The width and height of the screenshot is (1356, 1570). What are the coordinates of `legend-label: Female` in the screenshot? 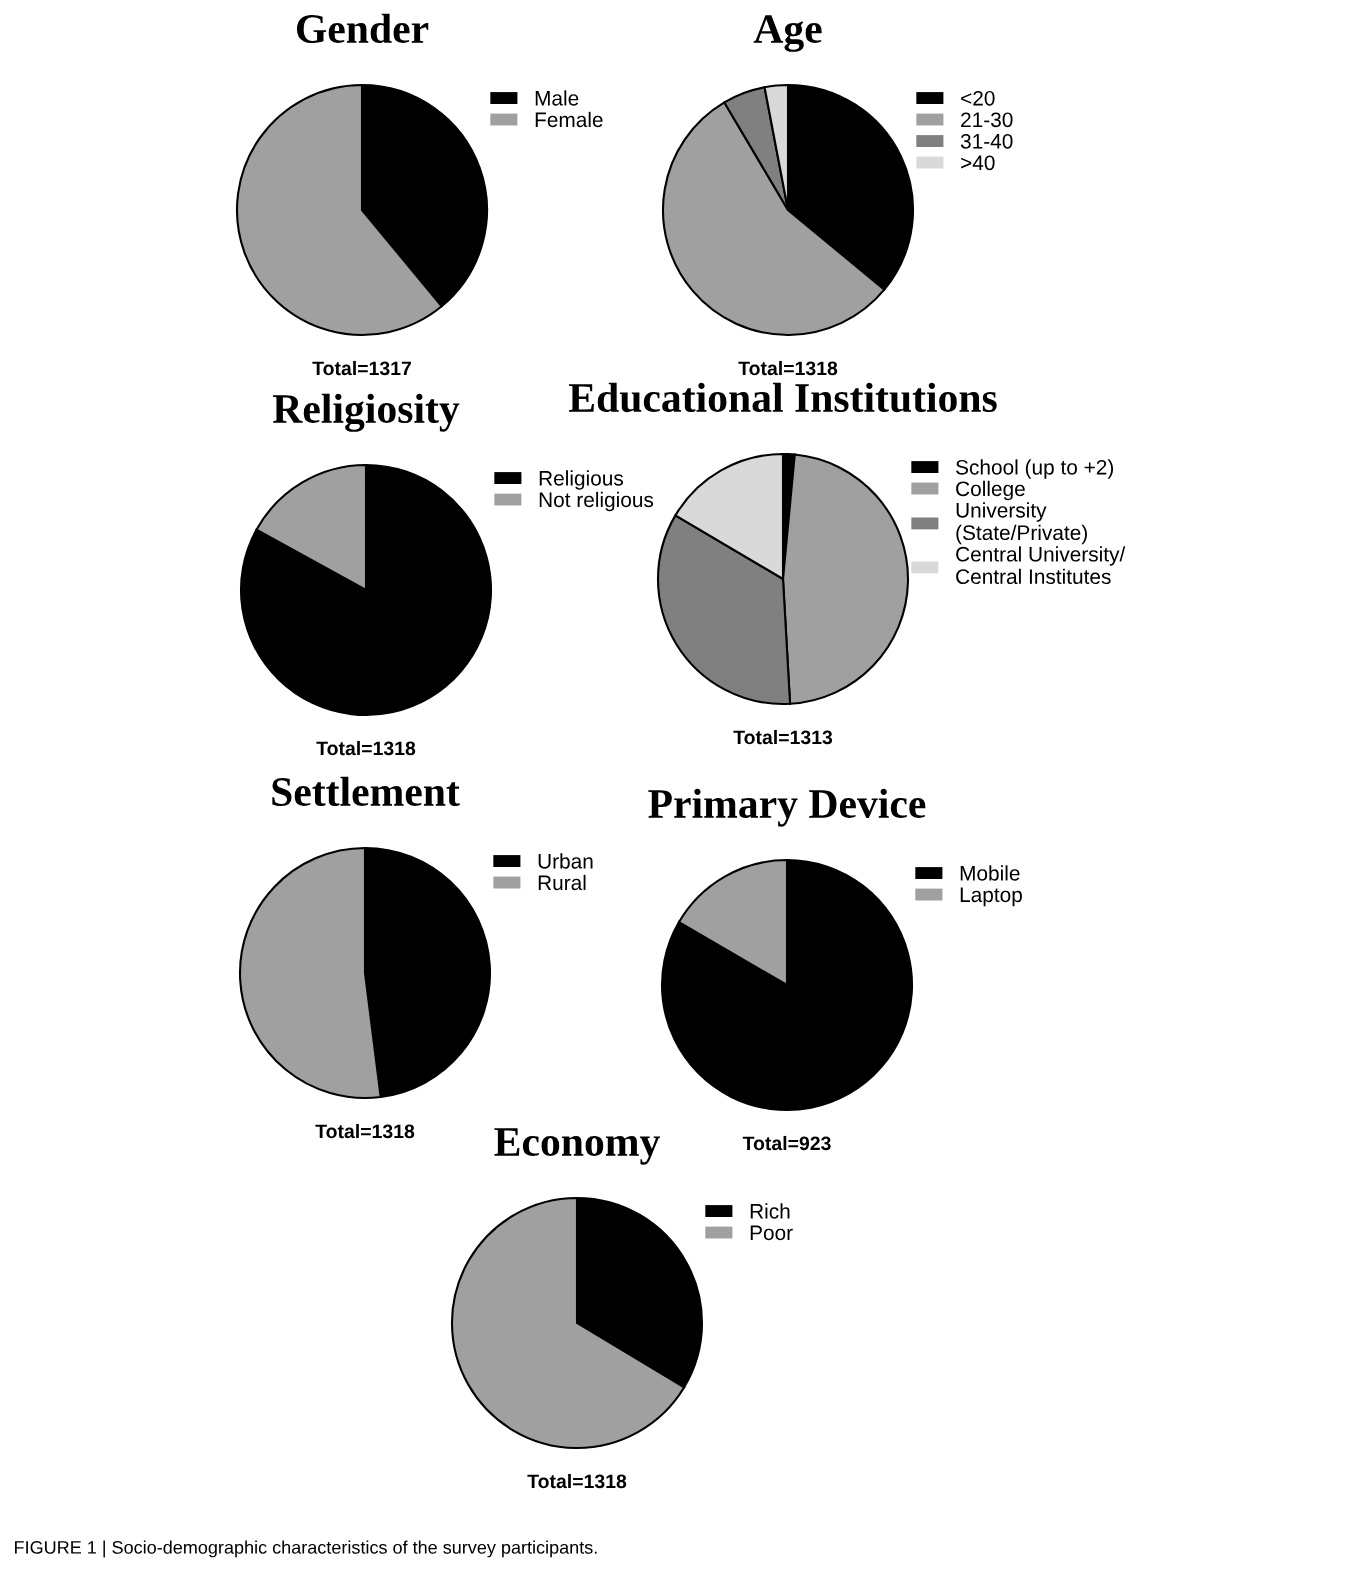 It's located at (569, 119).